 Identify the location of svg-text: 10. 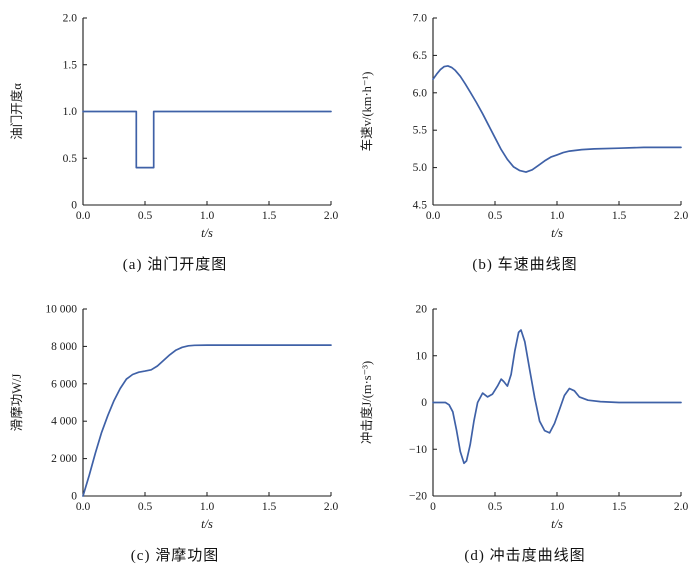
(422, 356).